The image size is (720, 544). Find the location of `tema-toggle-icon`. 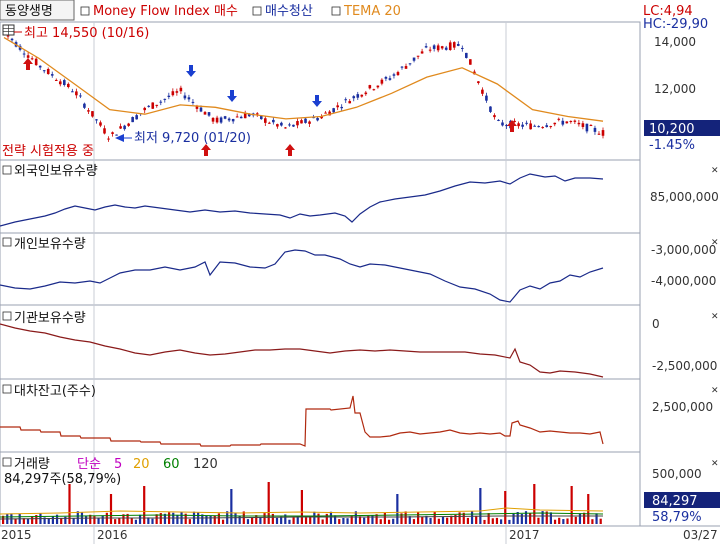

tema-toggle-icon is located at coordinates (336, 11).